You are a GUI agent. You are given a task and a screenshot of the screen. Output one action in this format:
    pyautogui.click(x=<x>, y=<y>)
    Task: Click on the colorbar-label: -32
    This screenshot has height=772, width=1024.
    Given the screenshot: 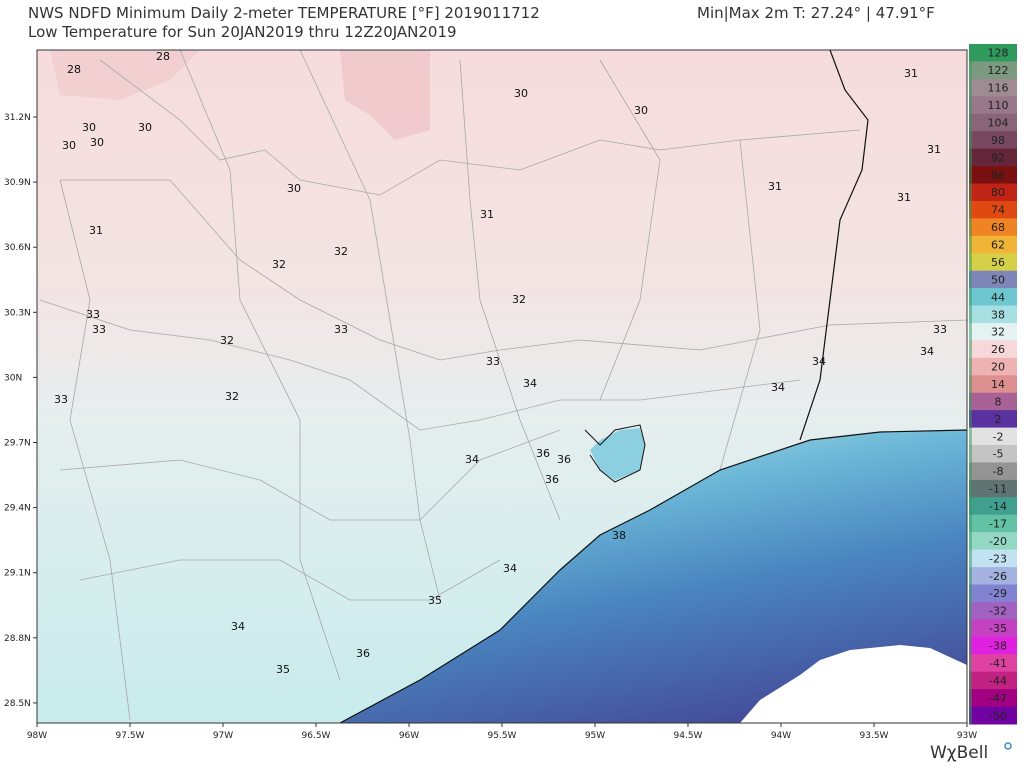 What is the action you would take?
    pyautogui.click(x=998, y=611)
    